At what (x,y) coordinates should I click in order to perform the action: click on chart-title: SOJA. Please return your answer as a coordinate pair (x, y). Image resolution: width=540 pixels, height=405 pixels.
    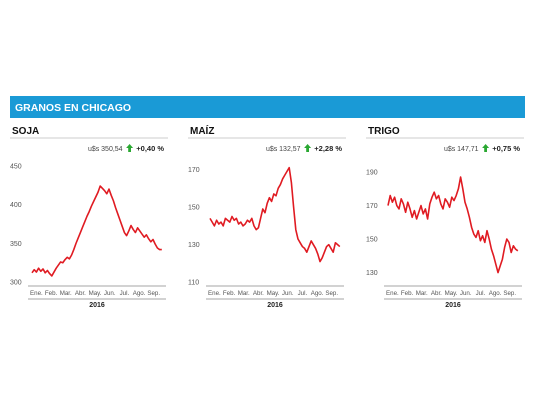
    Looking at the image, I should click on (25, 131).